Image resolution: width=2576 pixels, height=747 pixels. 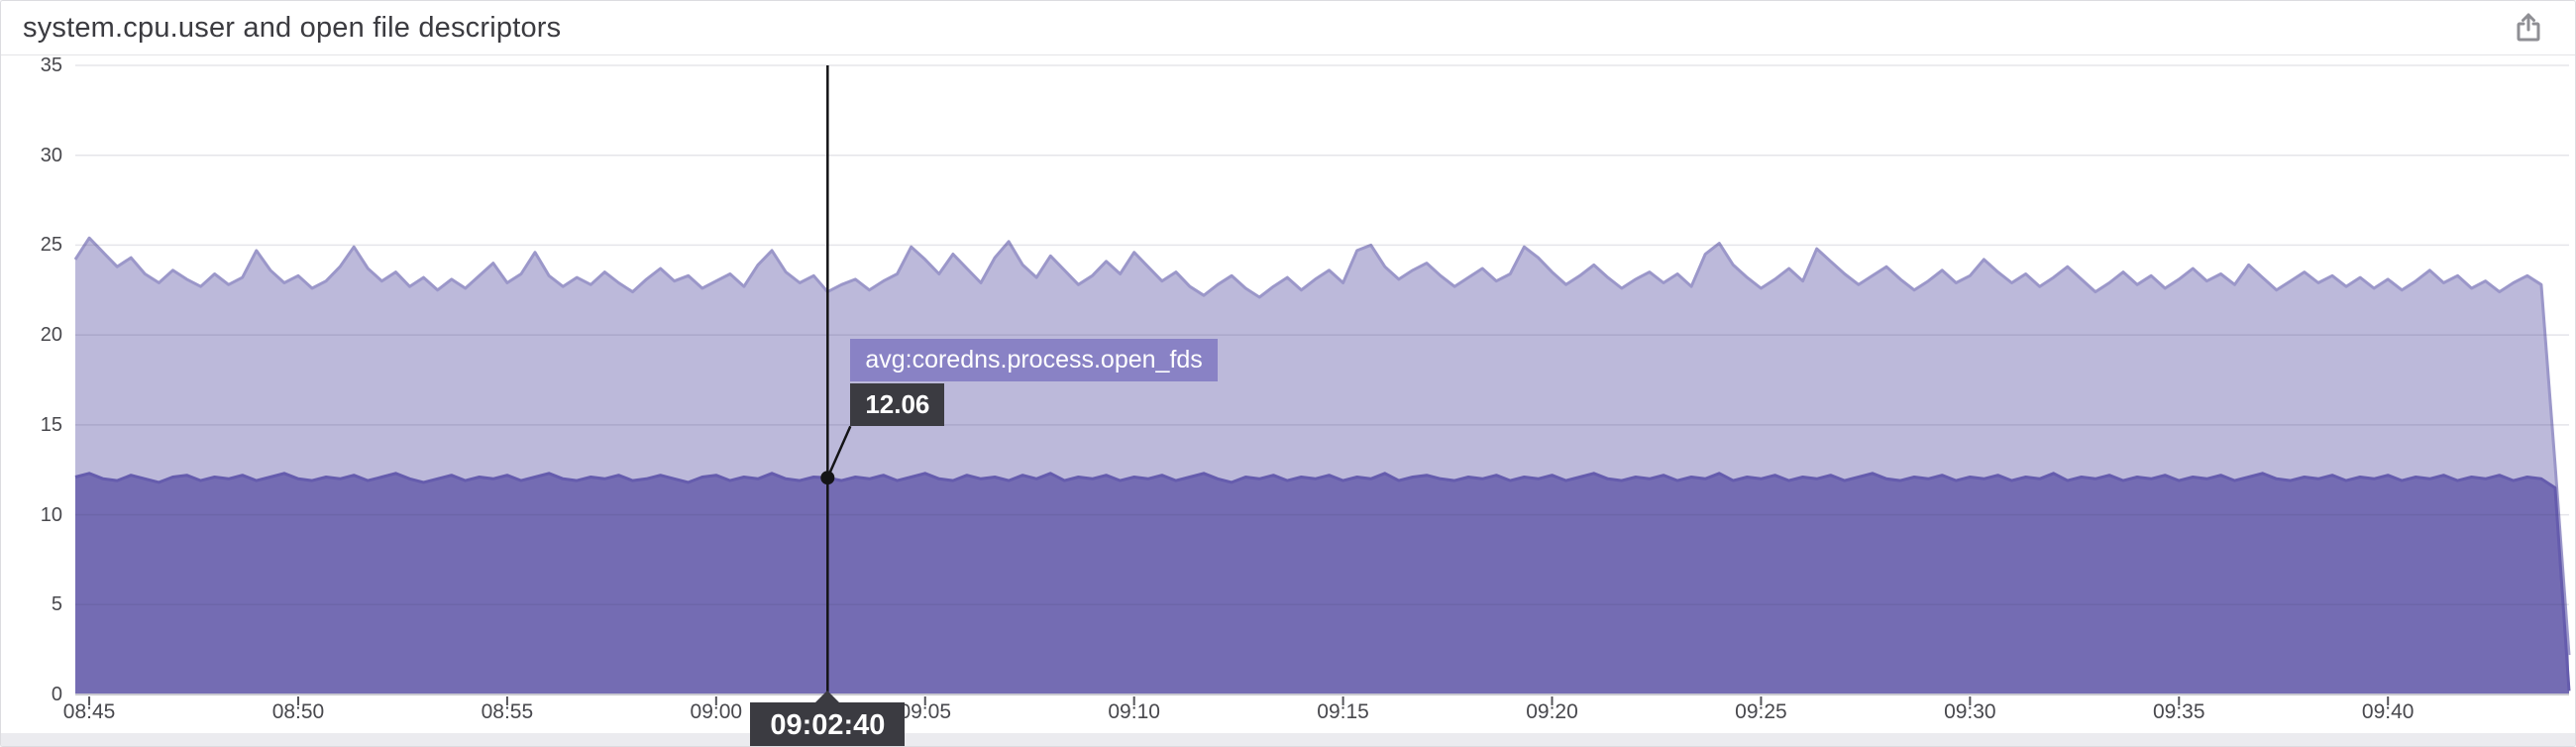 I want to click on tooltip-time: 09:02:40, so click(x=828, y=724).